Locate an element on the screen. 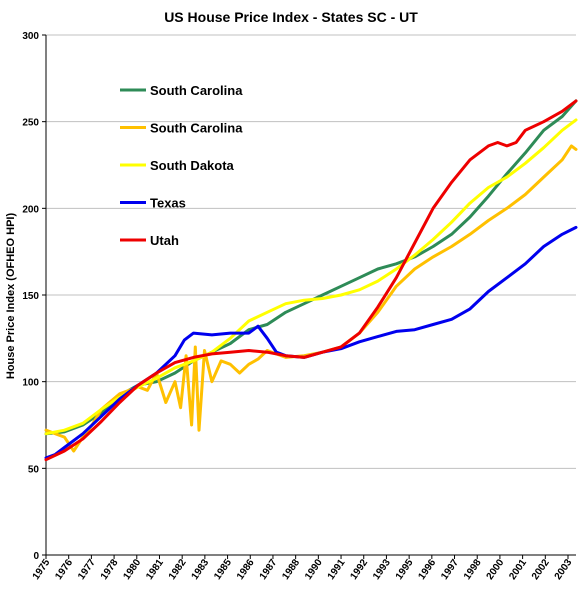 This screenshot has width=582, height=605. x-tick-label: 1986 is located at coordinates (246, 569).